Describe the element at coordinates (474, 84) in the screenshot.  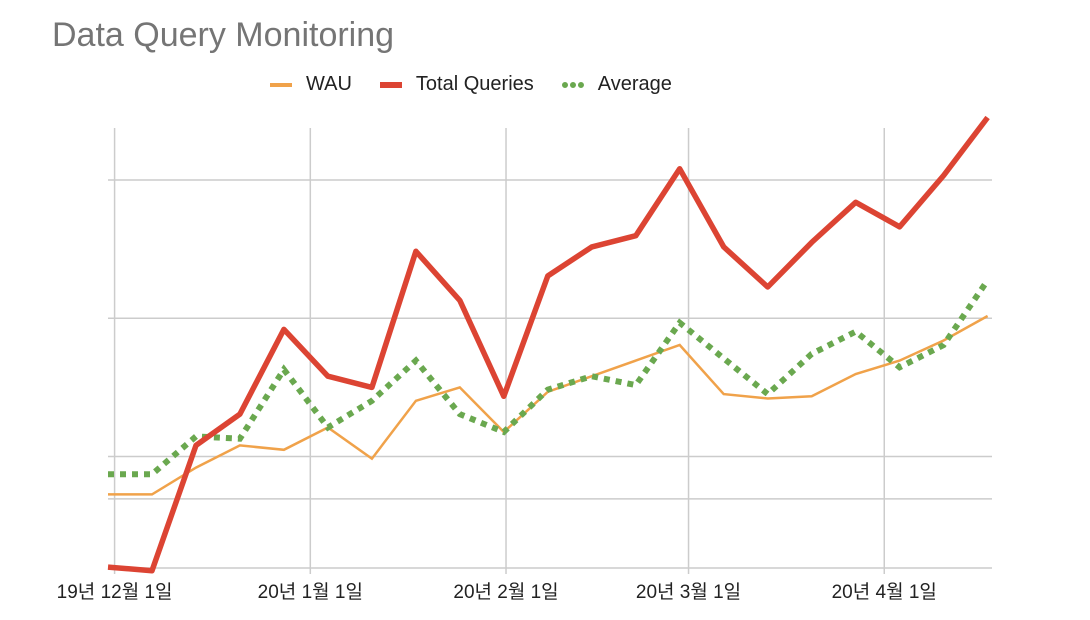
I see `legend-label-total-queries: Total Queries` at that location.